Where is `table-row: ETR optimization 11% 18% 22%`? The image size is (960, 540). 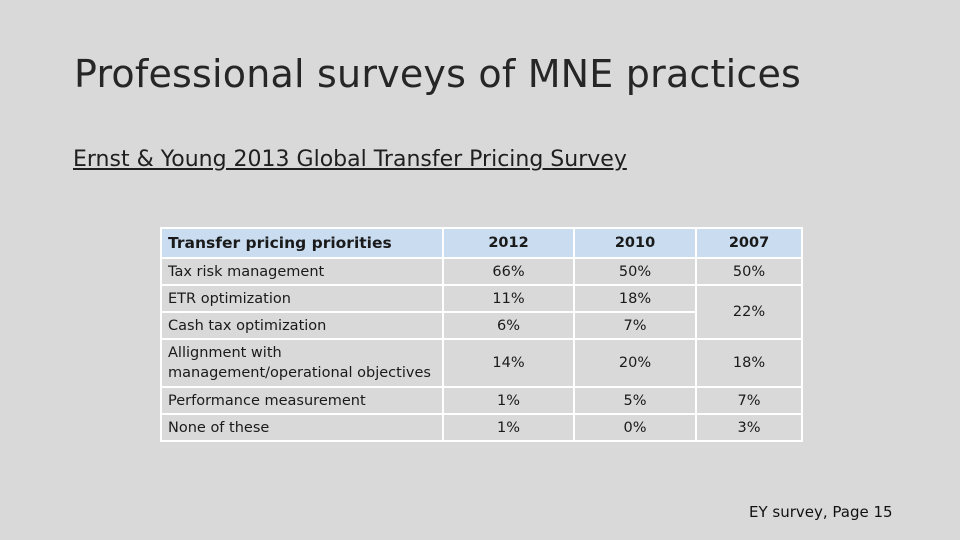
table-row: ETR optimization 11% 18% 22% is located at coordinates (481, 312).